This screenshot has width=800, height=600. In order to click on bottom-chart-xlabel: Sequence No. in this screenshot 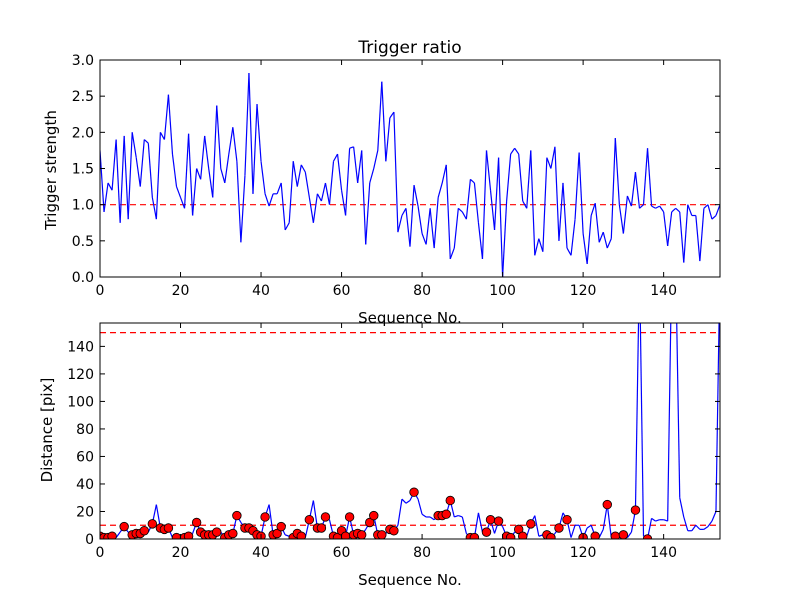, I will do `click(410, 580)`.